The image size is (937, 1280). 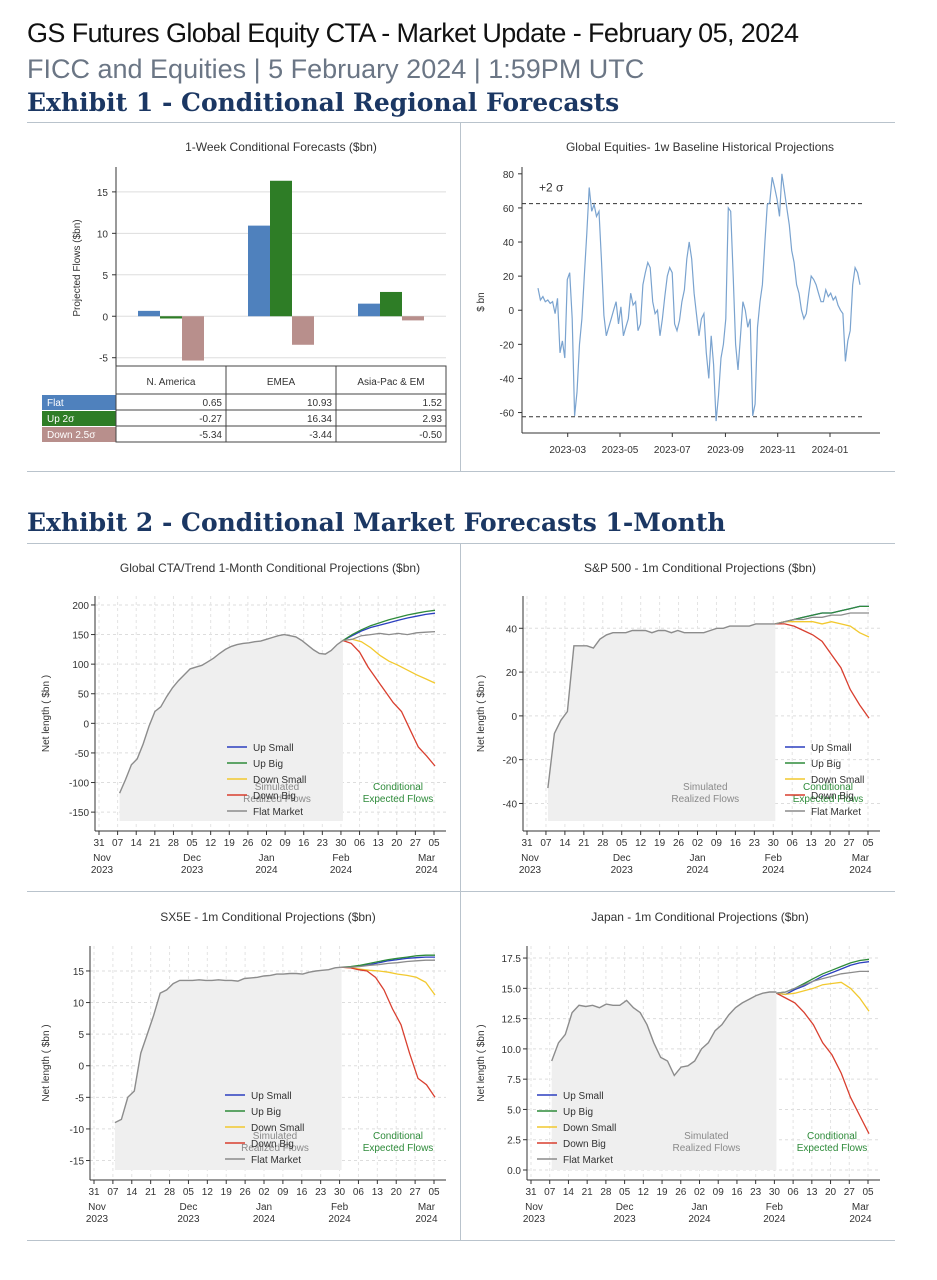 I want to click on proj-history-line, so click(x=231, y=713).